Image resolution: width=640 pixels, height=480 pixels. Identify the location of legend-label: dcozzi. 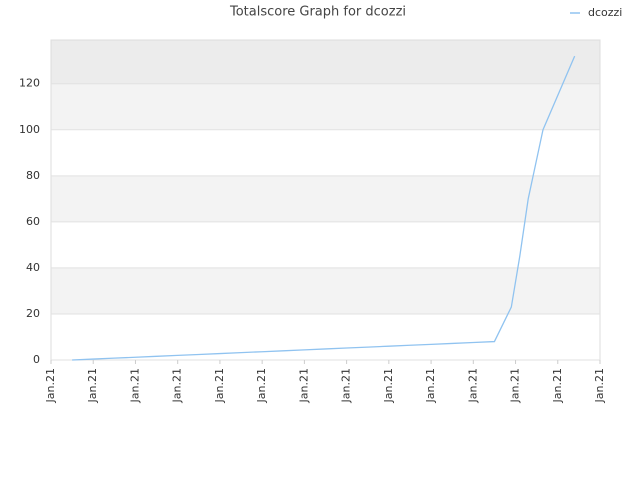
(605, 12).